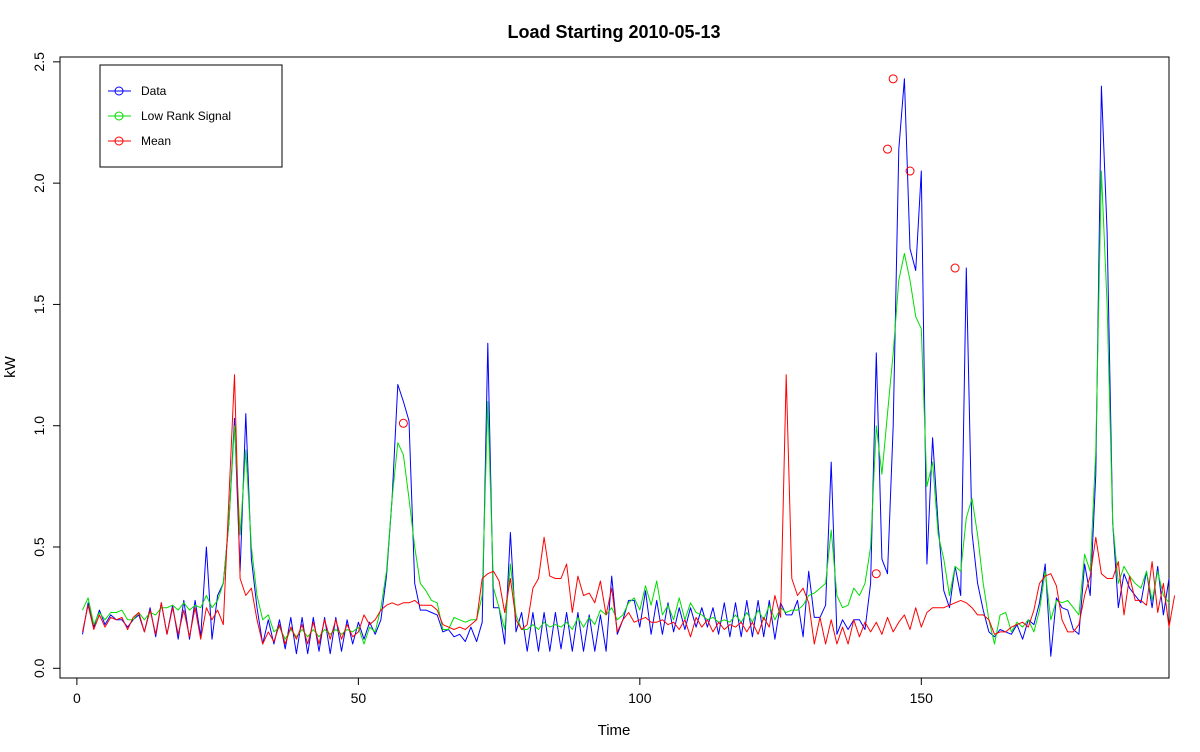  Describe the element at coordinates (39, 304) in the screenshot. I see `y-tick-label: 1.5` at that location.